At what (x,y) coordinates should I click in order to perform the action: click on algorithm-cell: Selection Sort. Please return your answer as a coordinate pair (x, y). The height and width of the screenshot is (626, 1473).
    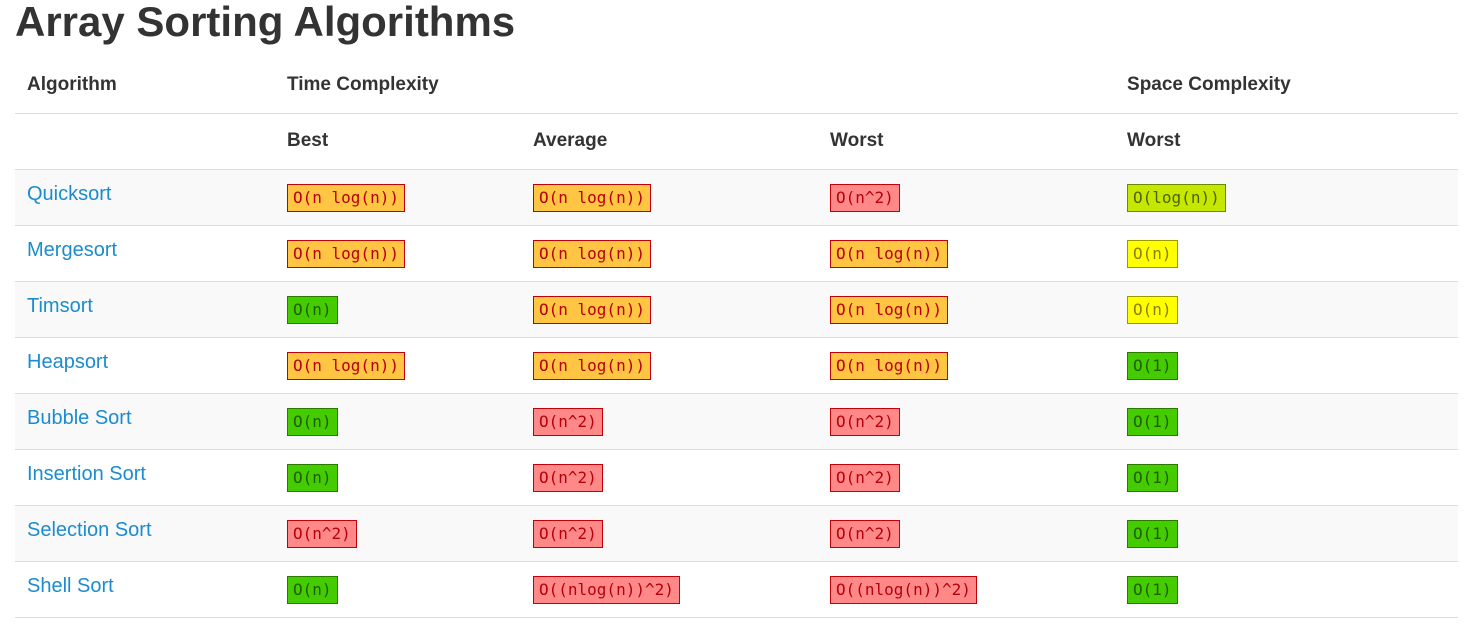
    Looking at the image, I should click on (145, 532).